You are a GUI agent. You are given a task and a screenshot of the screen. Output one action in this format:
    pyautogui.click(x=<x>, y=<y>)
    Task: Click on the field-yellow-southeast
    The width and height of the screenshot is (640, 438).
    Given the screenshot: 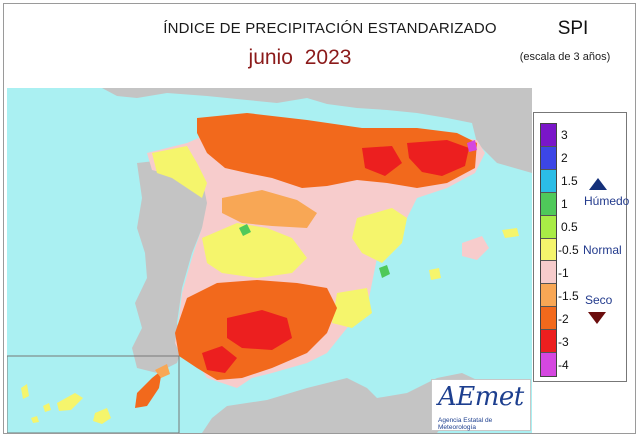 What is the action you would take?
    pyautogui.click(x=352, y=308)
    